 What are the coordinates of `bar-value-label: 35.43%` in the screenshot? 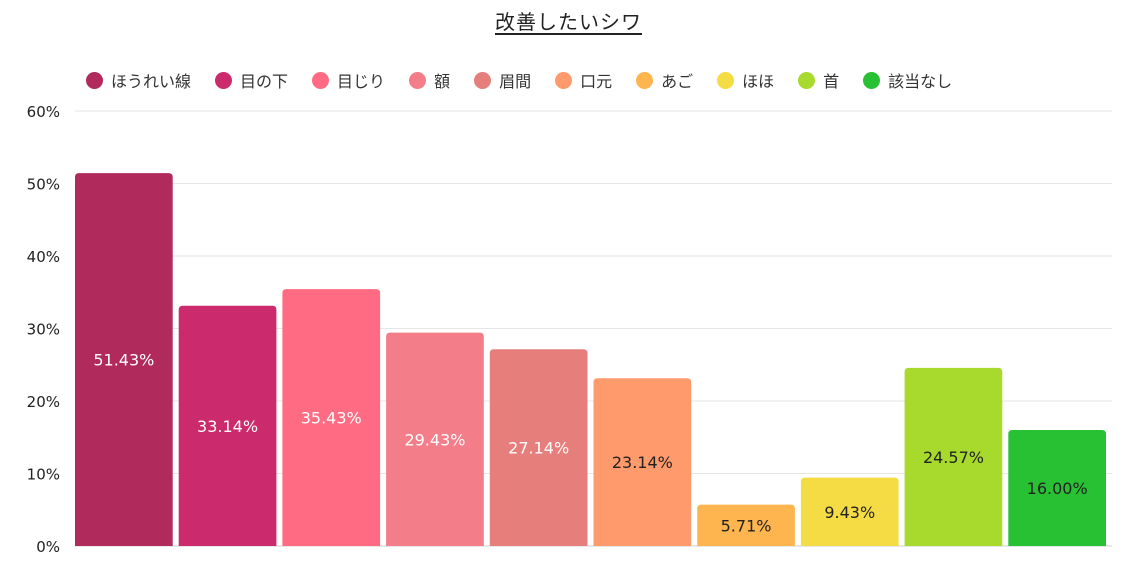 It's located at (331, 418).